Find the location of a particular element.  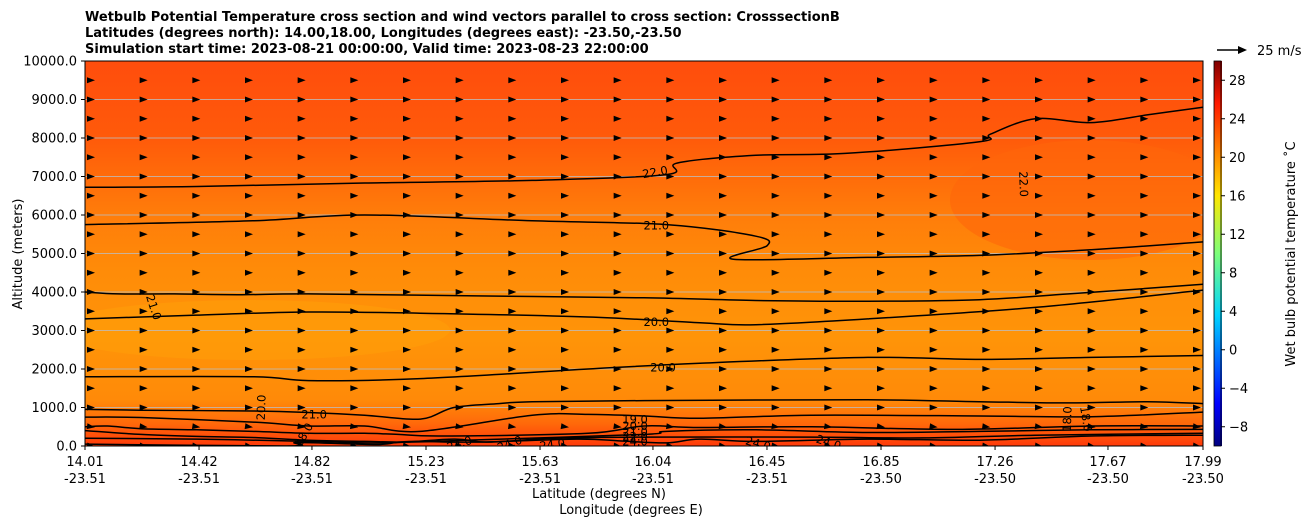

contour-label: 24.0 is located at coordinates (635, 442).